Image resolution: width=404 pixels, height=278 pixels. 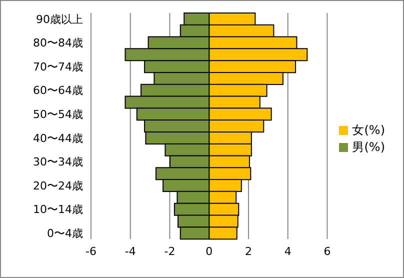 What do you see at coordinates (58, 43) in the screenshot?
I see `y-tick-label: 80〜84歳` at bounding box center [58, 43].